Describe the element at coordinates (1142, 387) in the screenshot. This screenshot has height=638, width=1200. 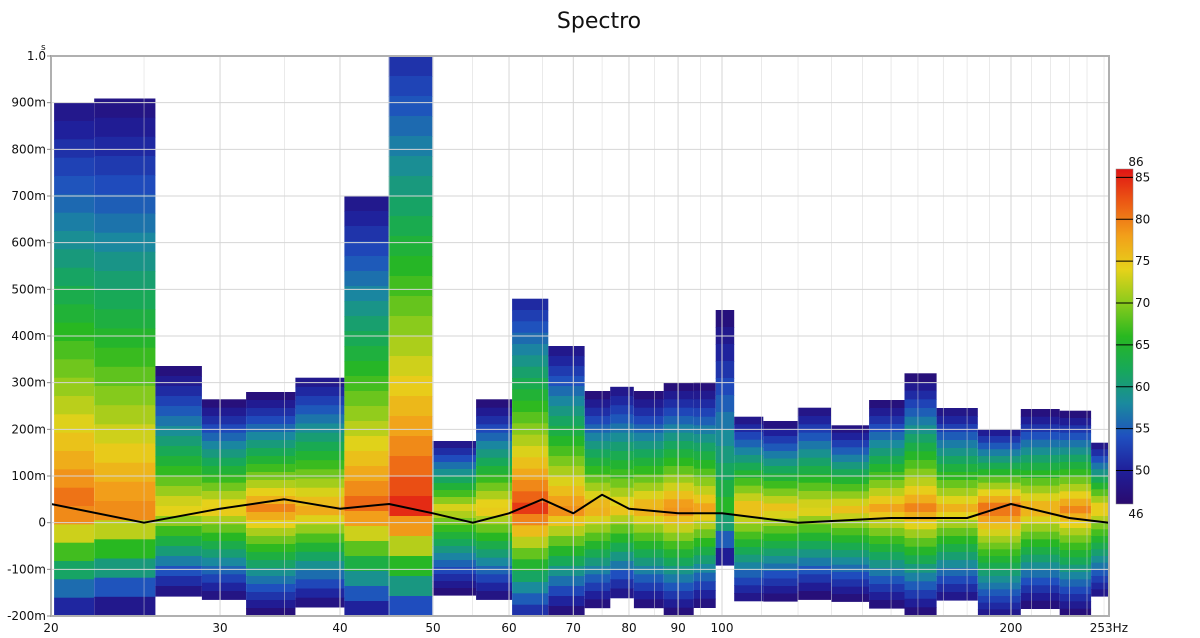
I see `colorbar-tick-label: 60` at that location.